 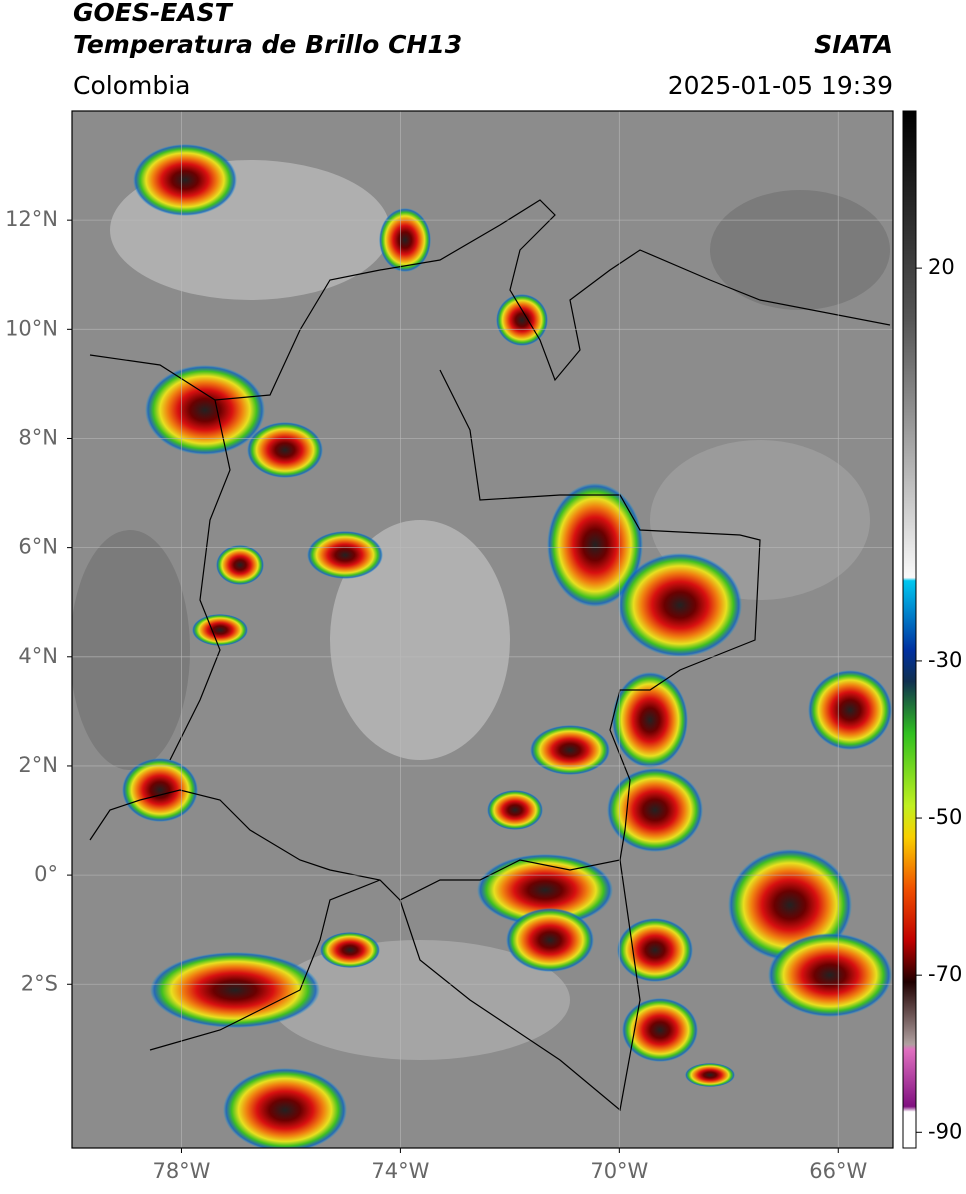 I want to click on colorbar-tick-label: 20, so click(x=941, y=267).